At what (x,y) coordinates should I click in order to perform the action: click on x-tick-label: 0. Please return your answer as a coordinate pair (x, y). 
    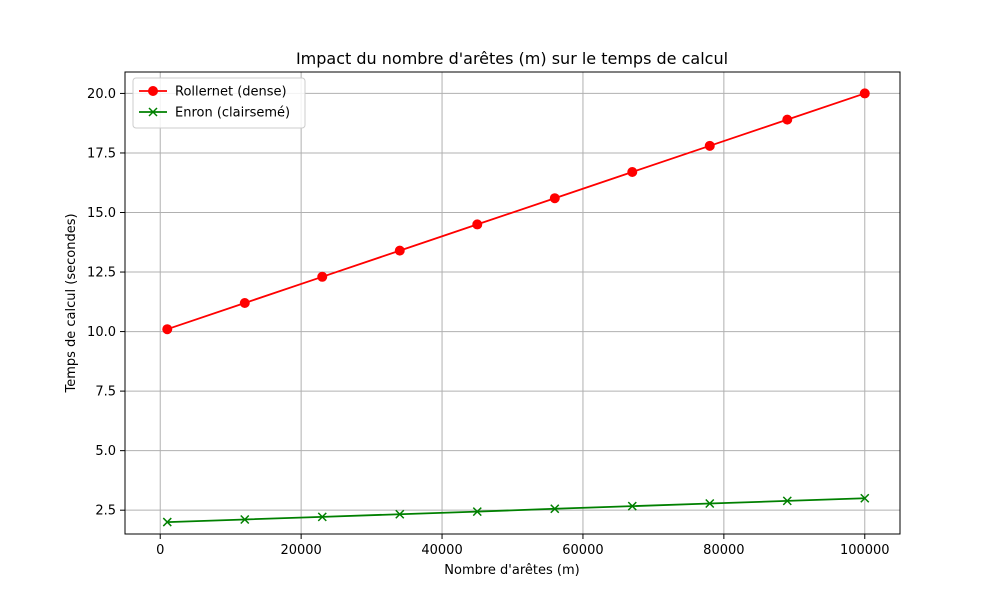
    Looking at the image, I should click on (160, 550).